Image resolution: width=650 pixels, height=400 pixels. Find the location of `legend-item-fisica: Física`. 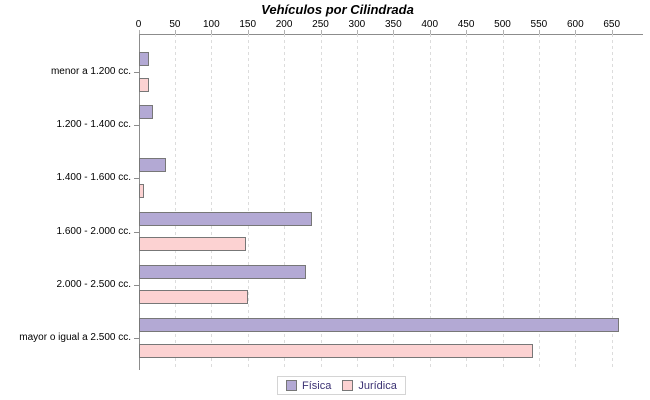

legend-item-fisica: Física is located at coordinates (308, 386).